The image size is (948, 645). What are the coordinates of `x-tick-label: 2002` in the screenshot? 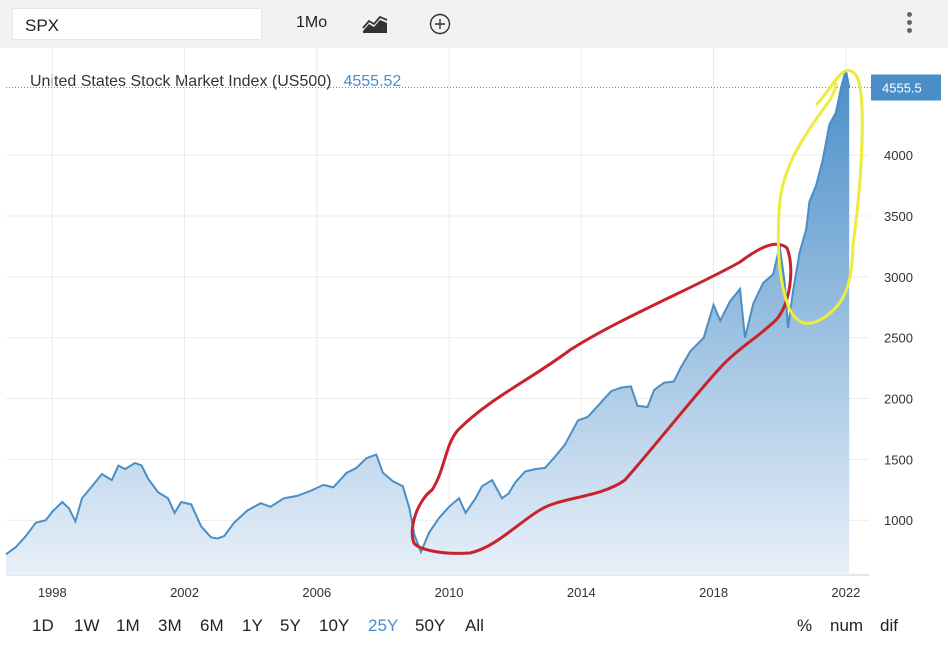 It's located at (184, 592).